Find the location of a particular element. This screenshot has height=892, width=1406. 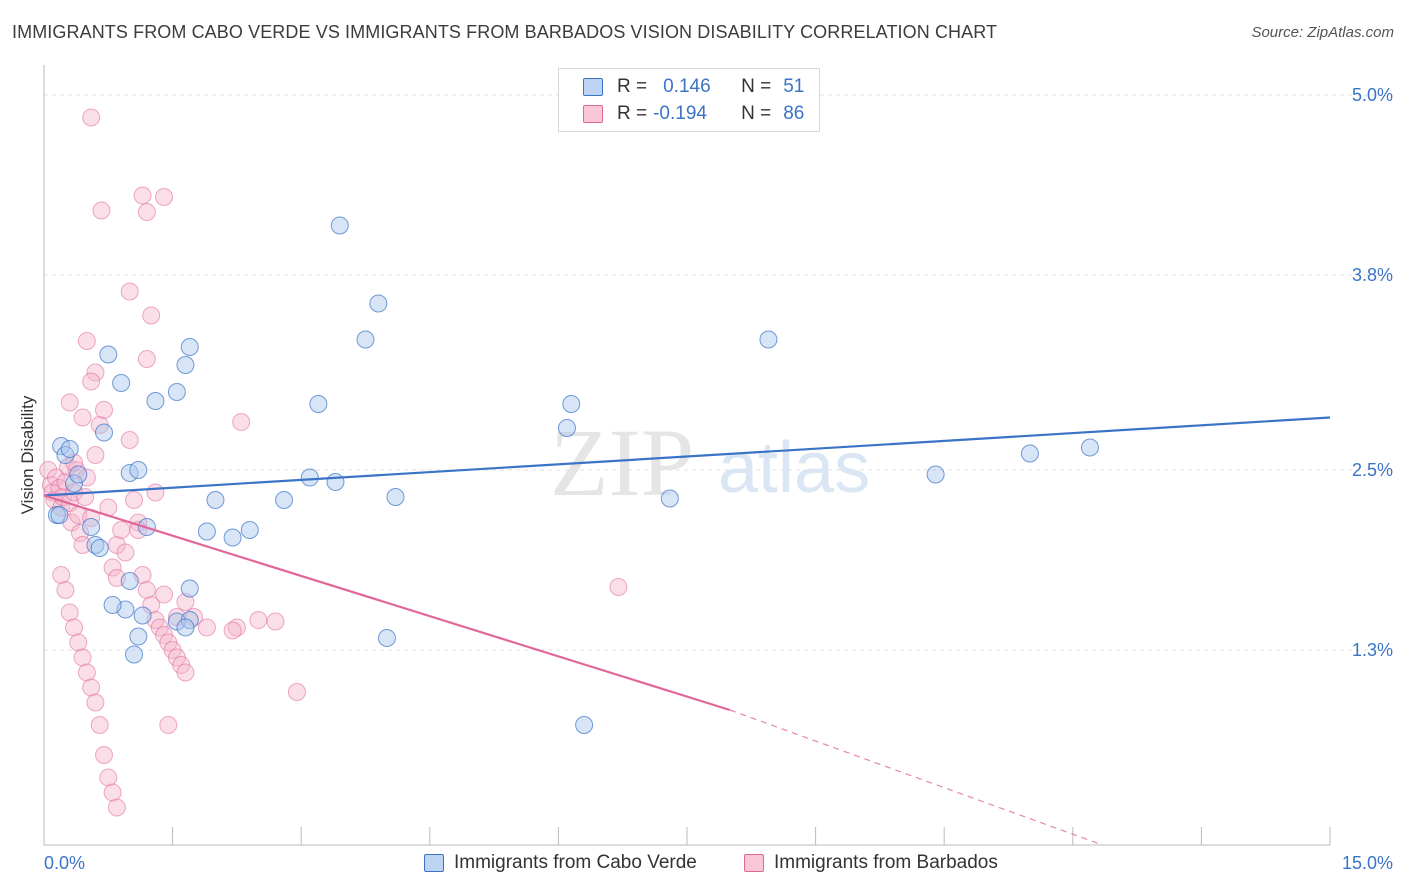

bottom-legend-cabo-verde: Immigrants from Cabo Verde is located at coordinates (560, 863).